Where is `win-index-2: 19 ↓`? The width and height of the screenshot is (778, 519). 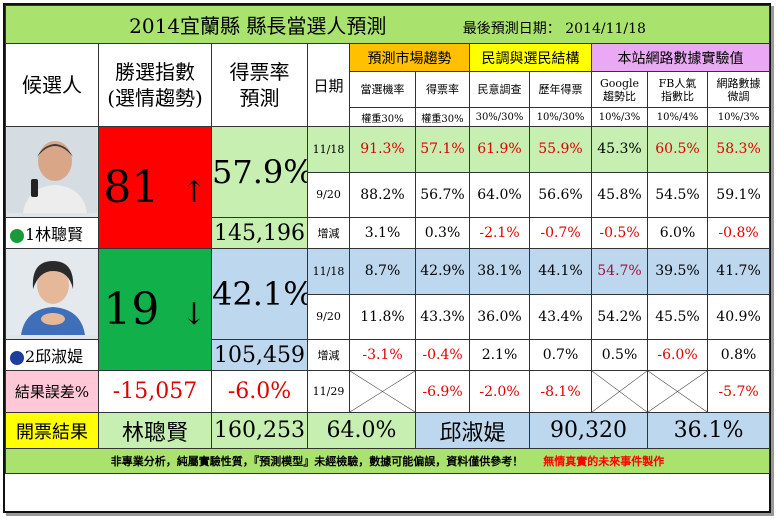 win-index-2: 19 ↓ is located at coordinates (155, 309).